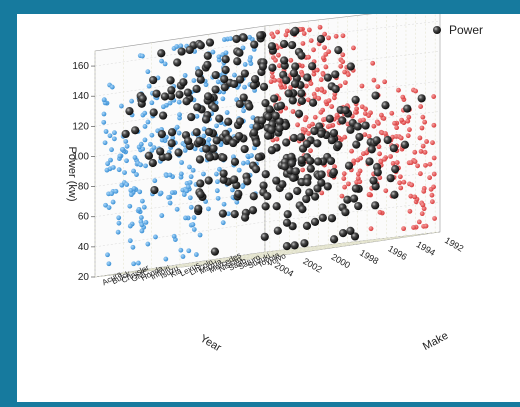 The width and height of the screenshot is (520, 407). Describe the element at coordinates (84, 217) in the screenshot. I see `z-tick-label: 60` at that location.